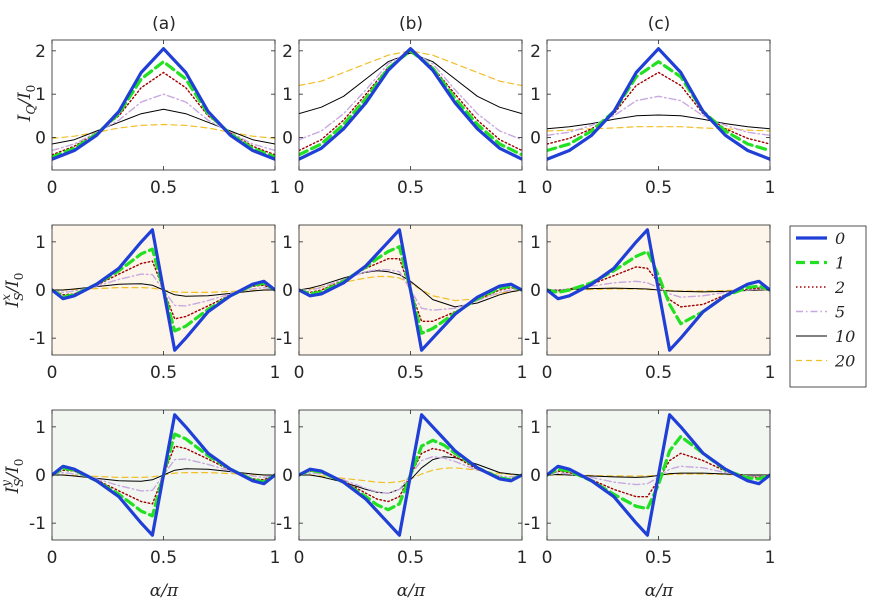 This screenshot has width=891, height=602. I want to click on x-axis-label-c: α/π, so click(659, 591).